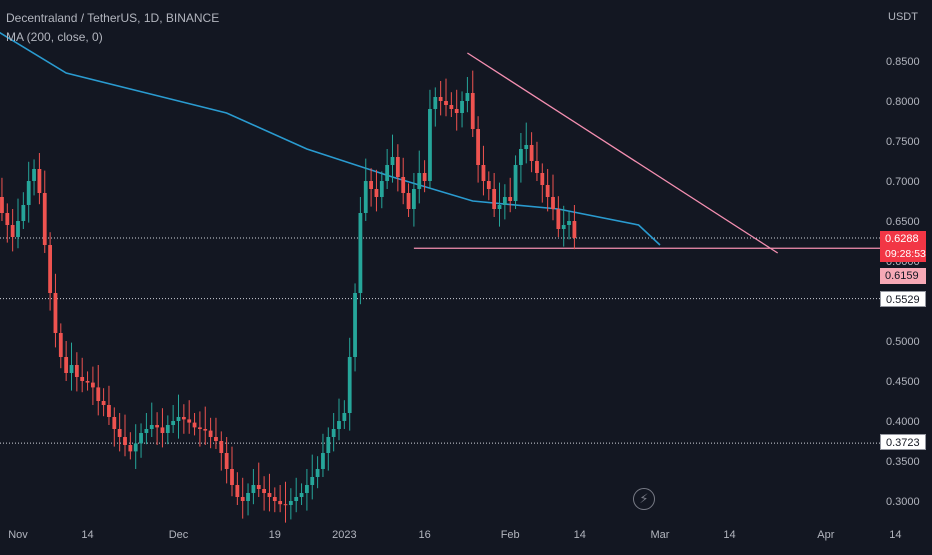  Describe the element at coordinates (275, 535) in the screenshot. I see `x-tick-label: 19` at that location.